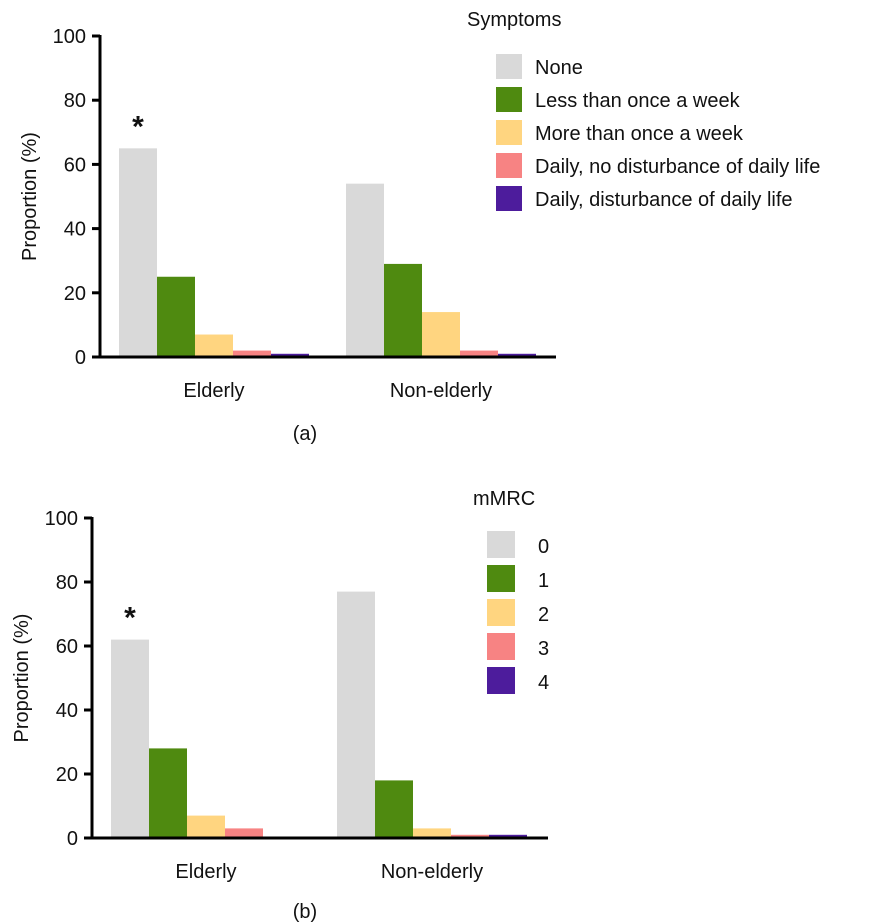  Describe the element at coordinates (559, 68) in the screenshot. I see `legend-entry: None` at that location.